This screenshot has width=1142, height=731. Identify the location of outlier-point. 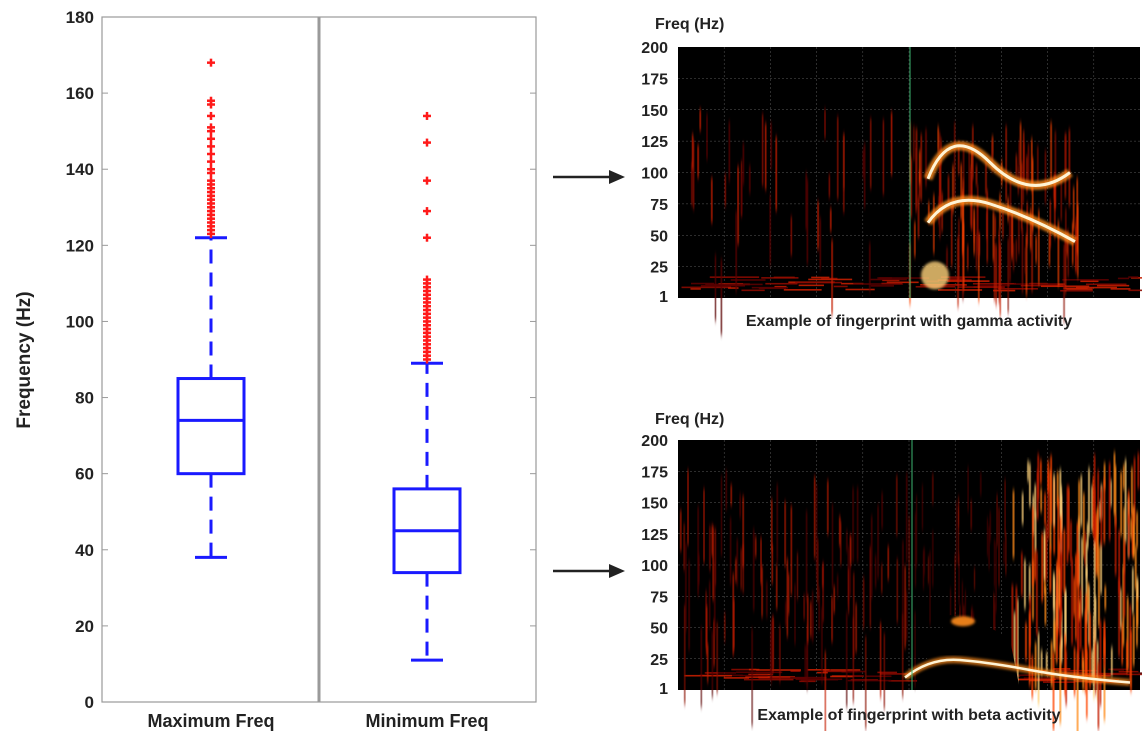
(211, 138).